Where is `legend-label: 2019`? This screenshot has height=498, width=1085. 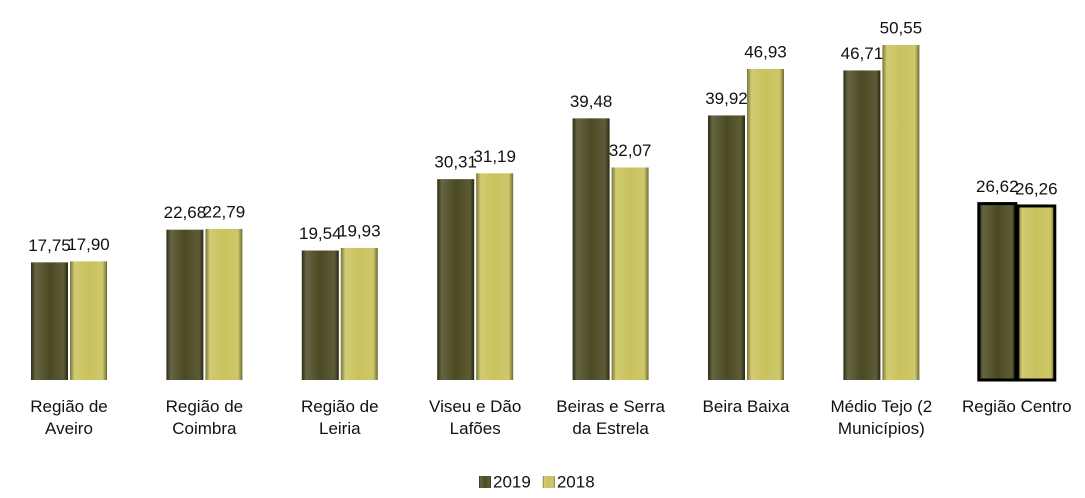 legend-label: 2019 is located at coordinates (512, 481).